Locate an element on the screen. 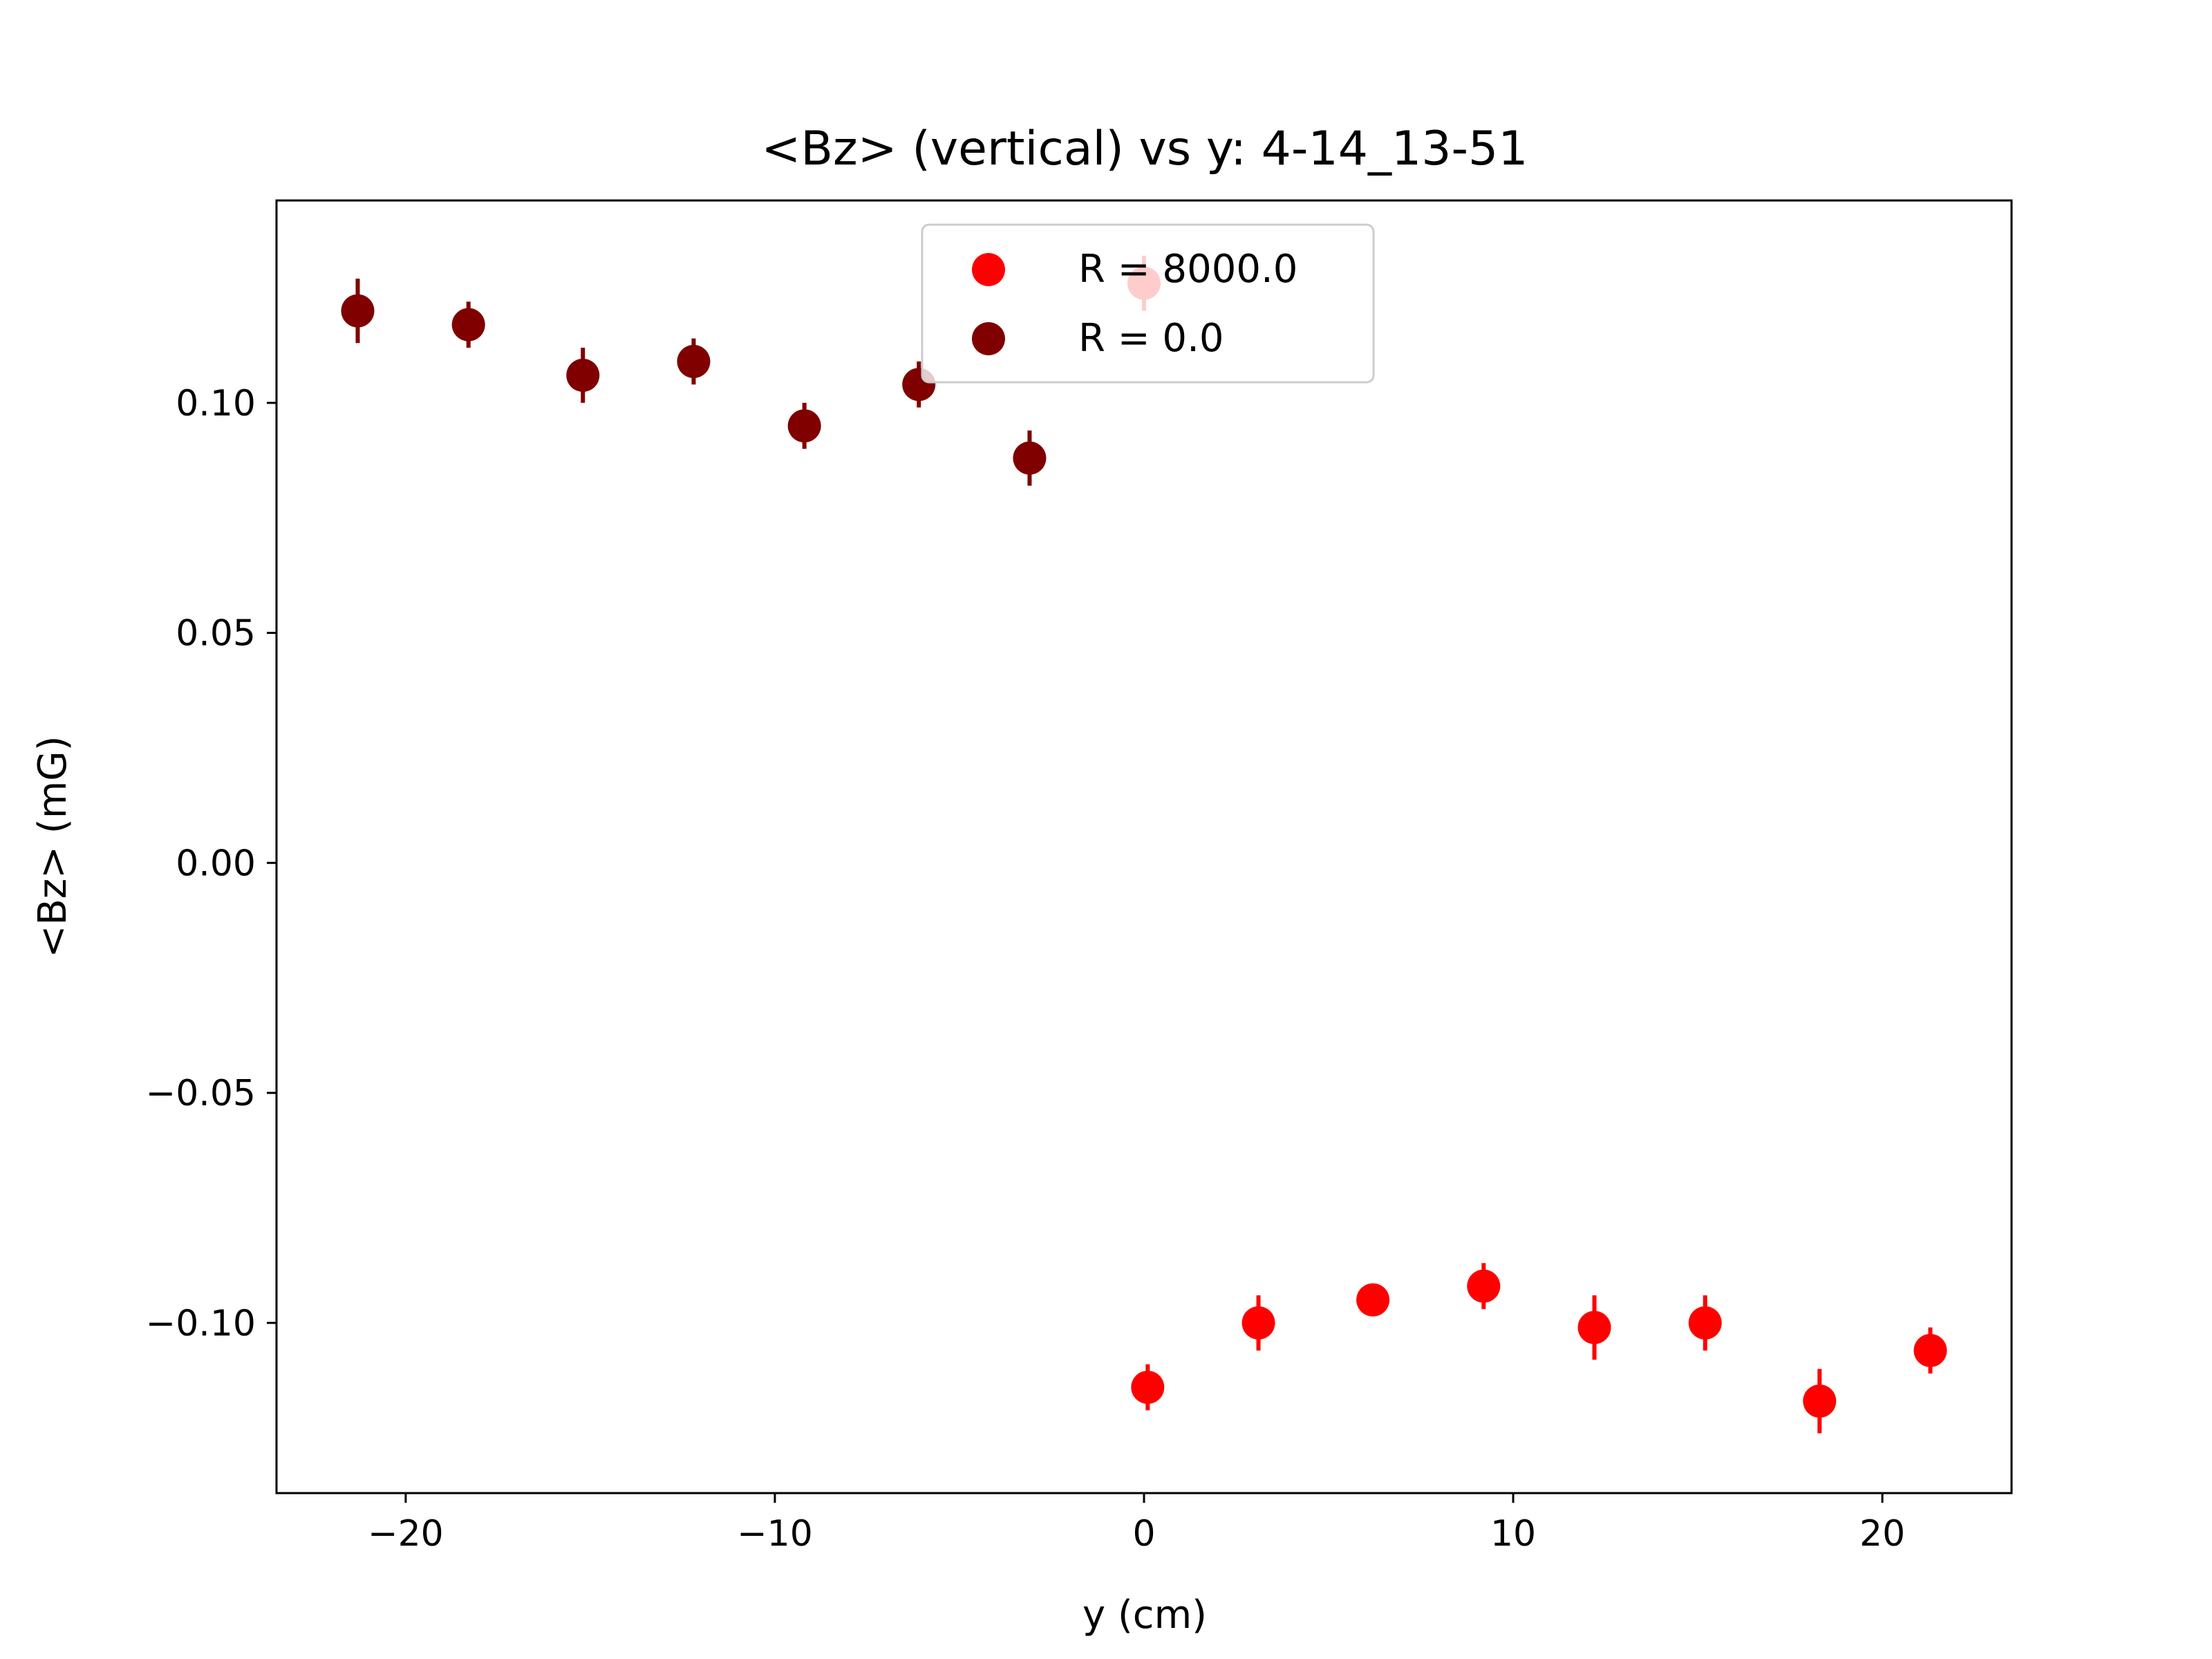  y-tick-label: 0.00 is located at coordinates (216, 863).